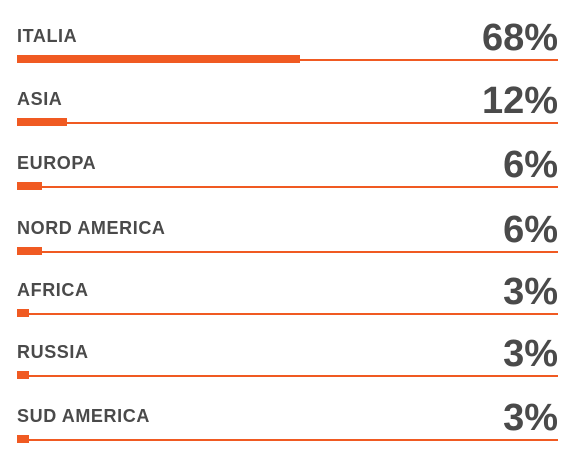 Image resolution: width=569 pixels, height=454 pixels. I want to click on bar-row: ITALIA 68%, so click(287, 31).